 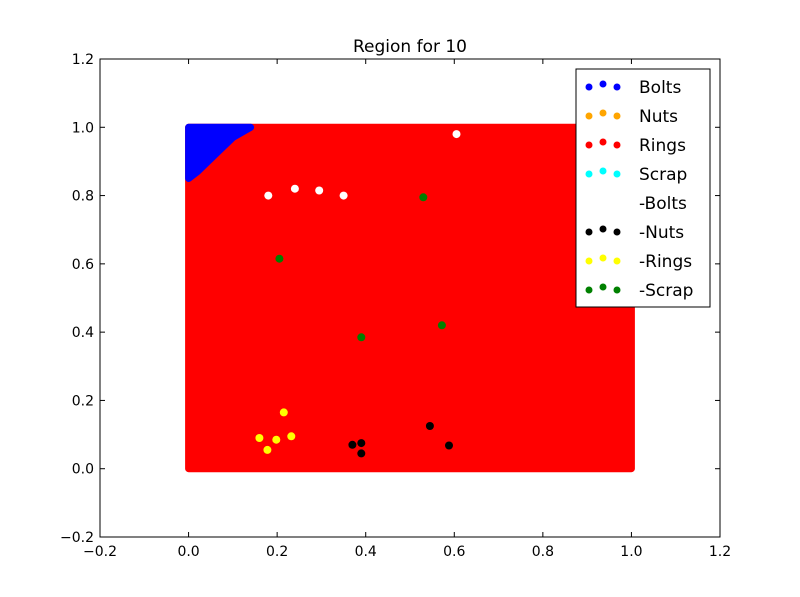 I want to click on y-tick-label: 0.6, so click(x=83, y=265).